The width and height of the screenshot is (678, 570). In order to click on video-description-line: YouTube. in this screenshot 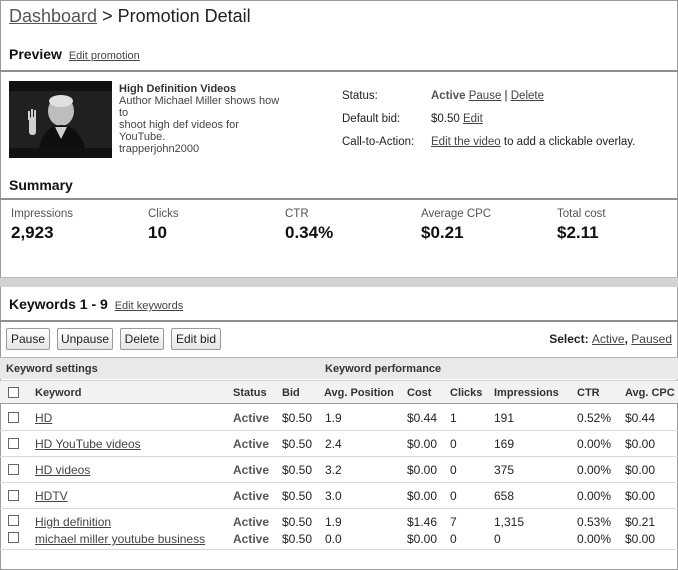, I will do `click(142, 137)`.